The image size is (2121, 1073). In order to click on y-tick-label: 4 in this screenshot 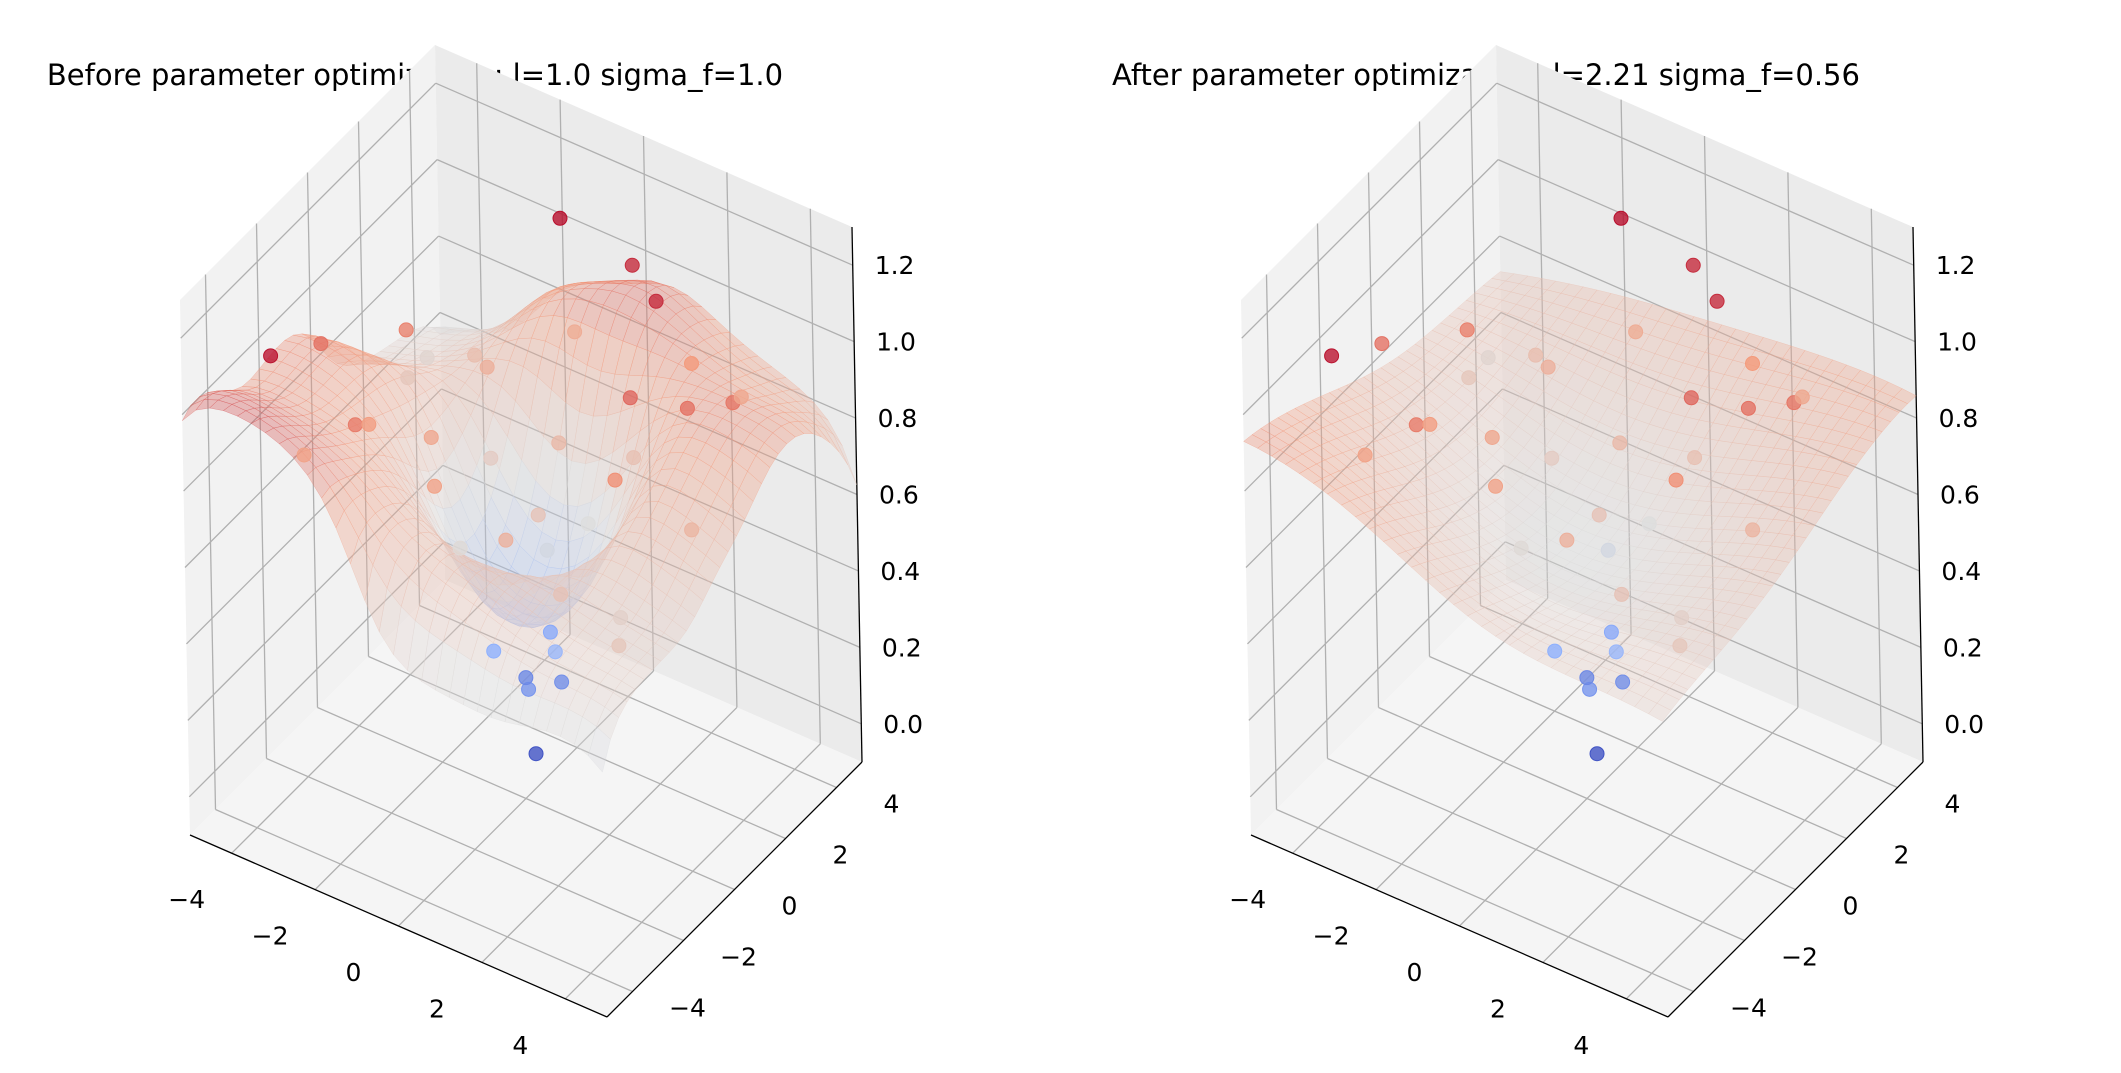, I will do `click(1953, 804)`.